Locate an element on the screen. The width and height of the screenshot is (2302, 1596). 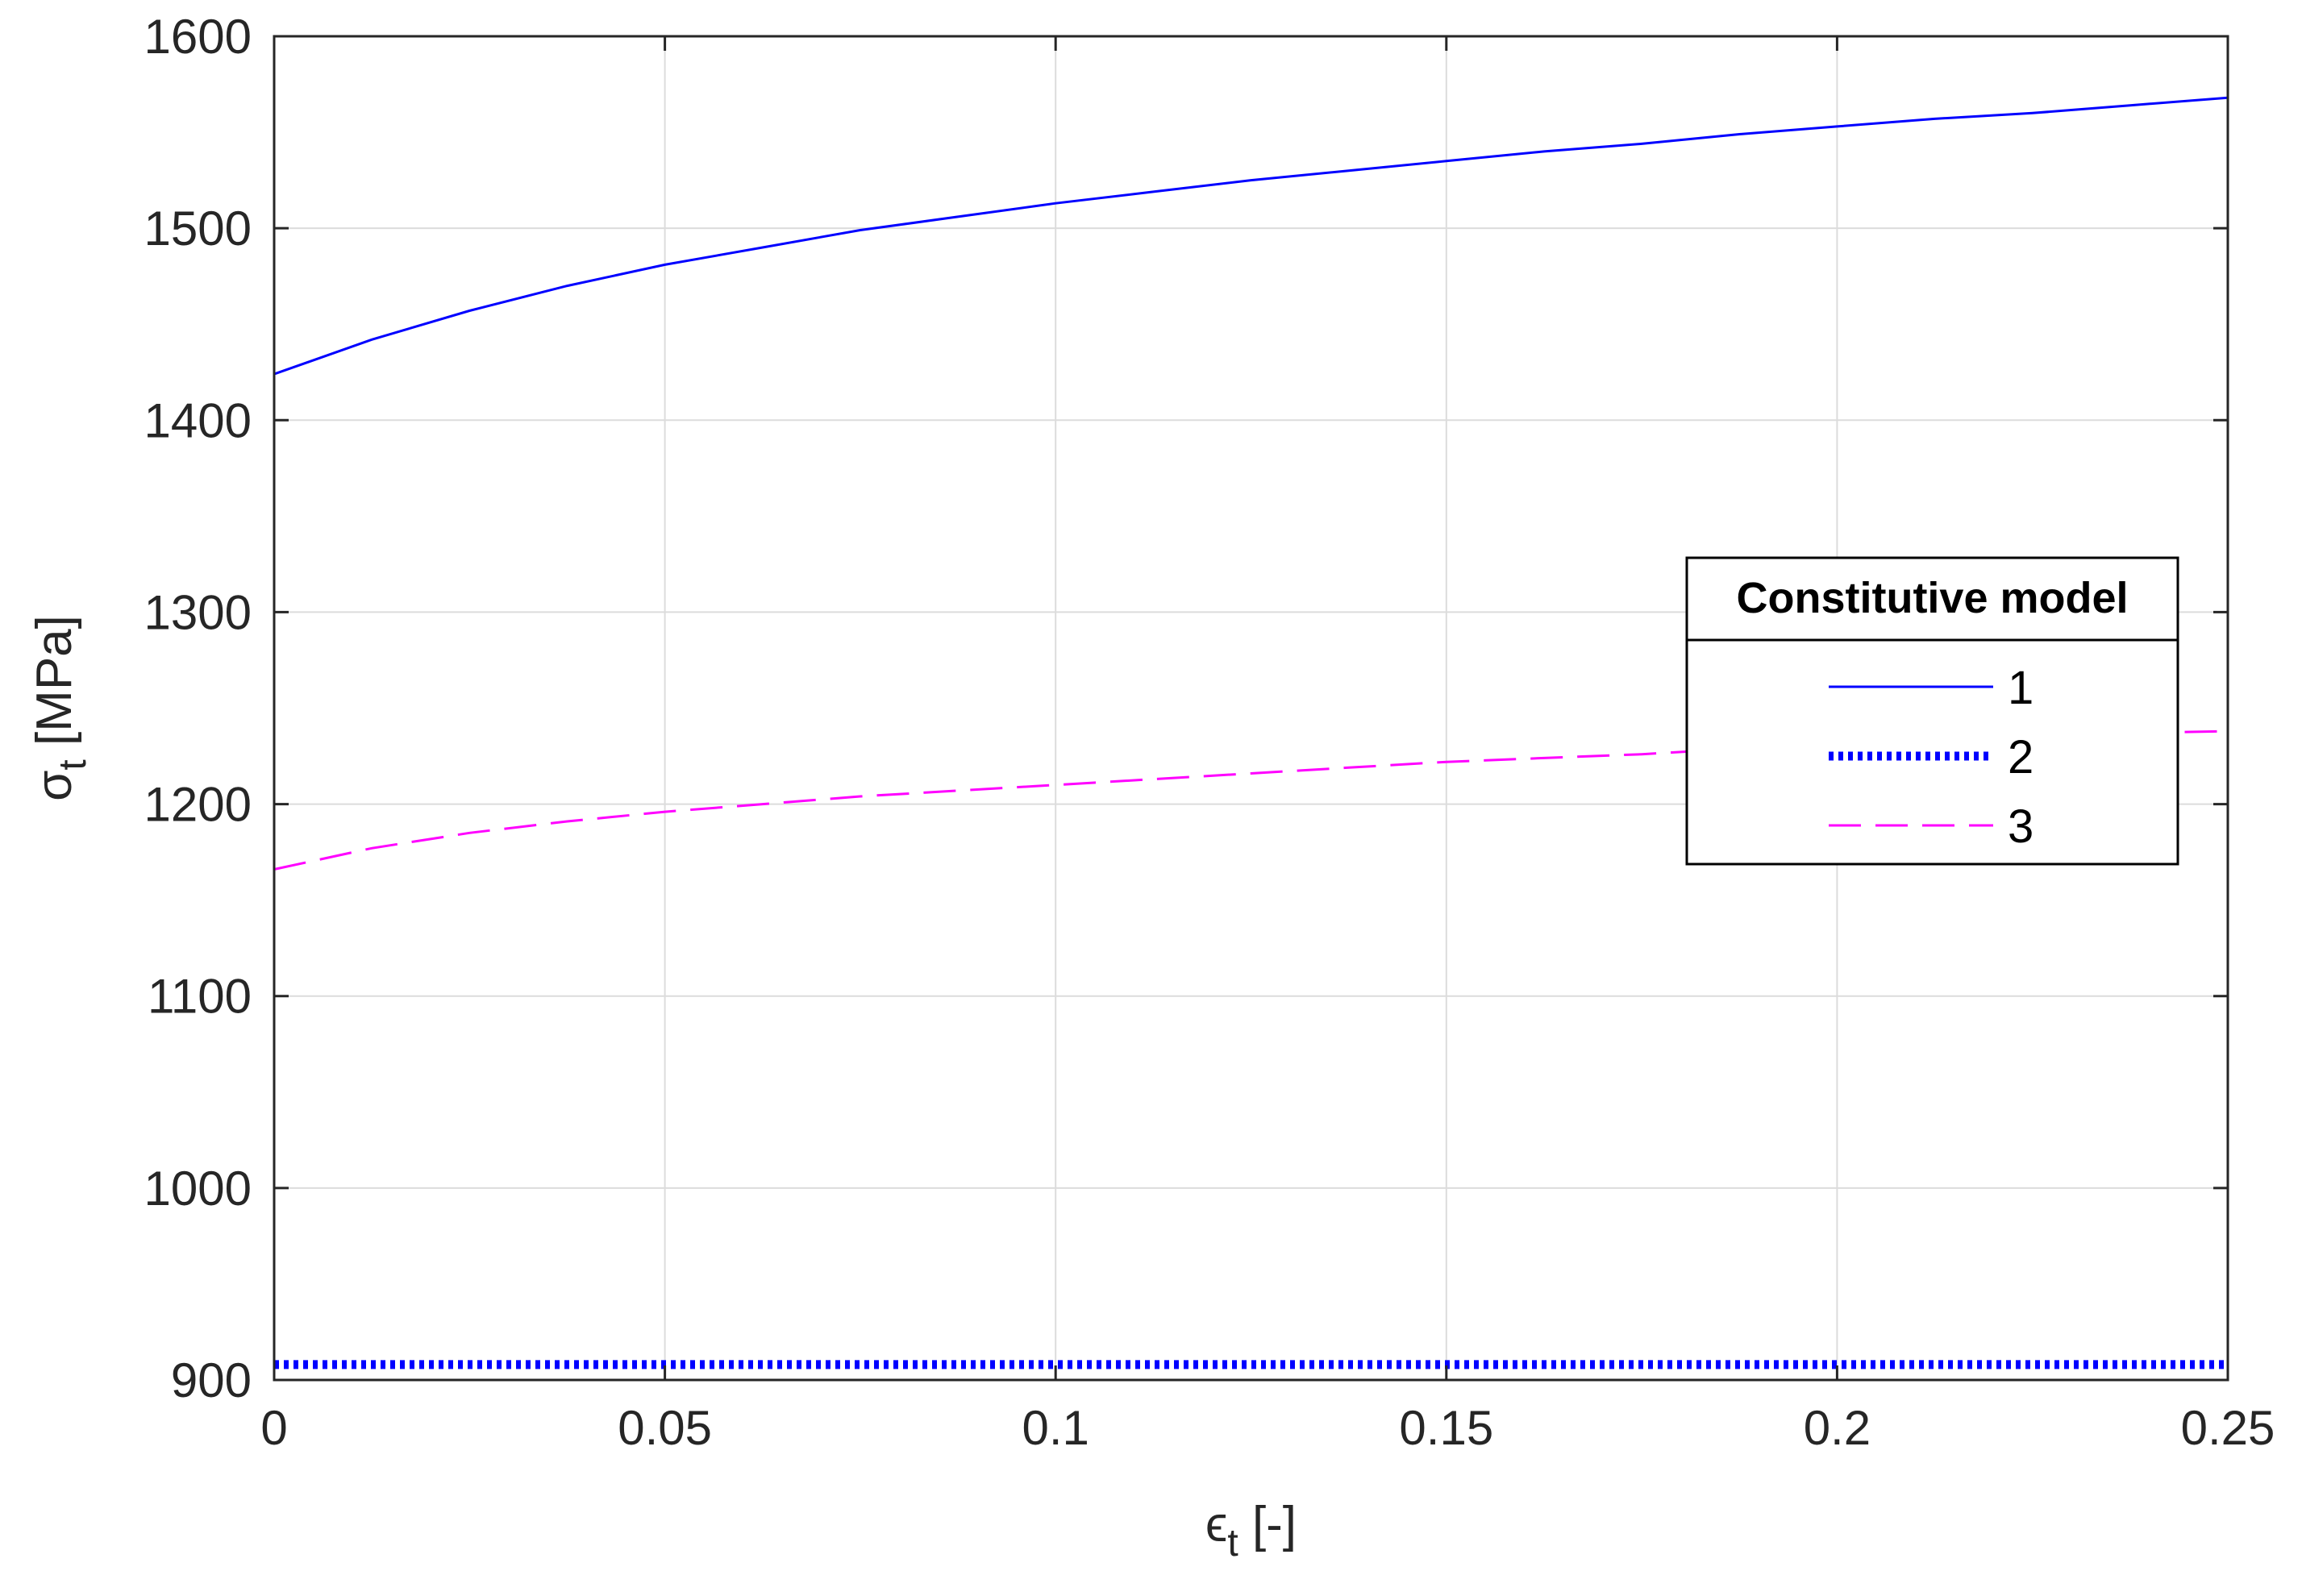
y-axis-label: σt [MPa] is located at coordinates (60, 708).